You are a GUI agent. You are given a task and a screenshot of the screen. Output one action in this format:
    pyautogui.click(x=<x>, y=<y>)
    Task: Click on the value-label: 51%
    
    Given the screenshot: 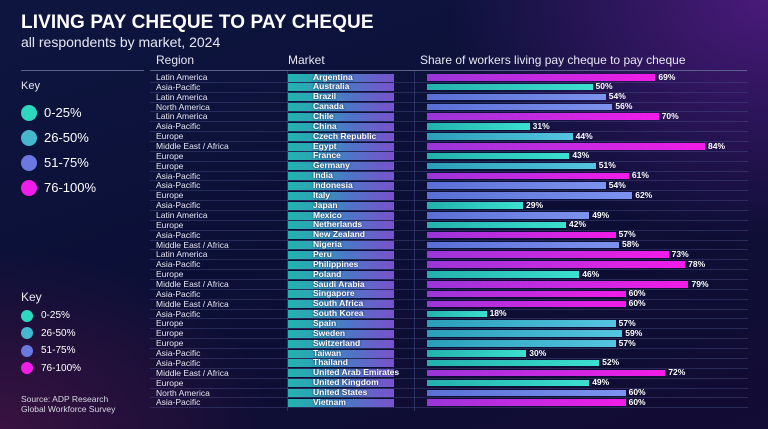 What is the action you would take?
    pyautogui.click(x=607, y=165)
    